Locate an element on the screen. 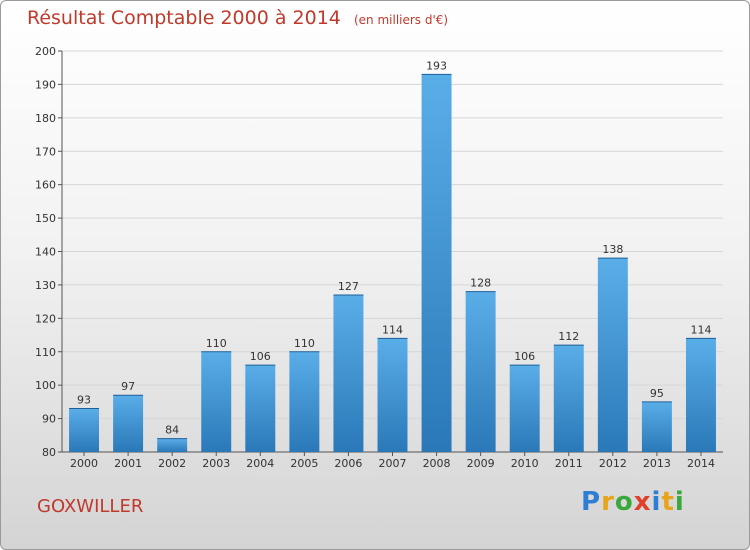 The height and width of the screenshot is (550, 750). proxiti-logo: Proxiti is located at coordinates (633, 502).